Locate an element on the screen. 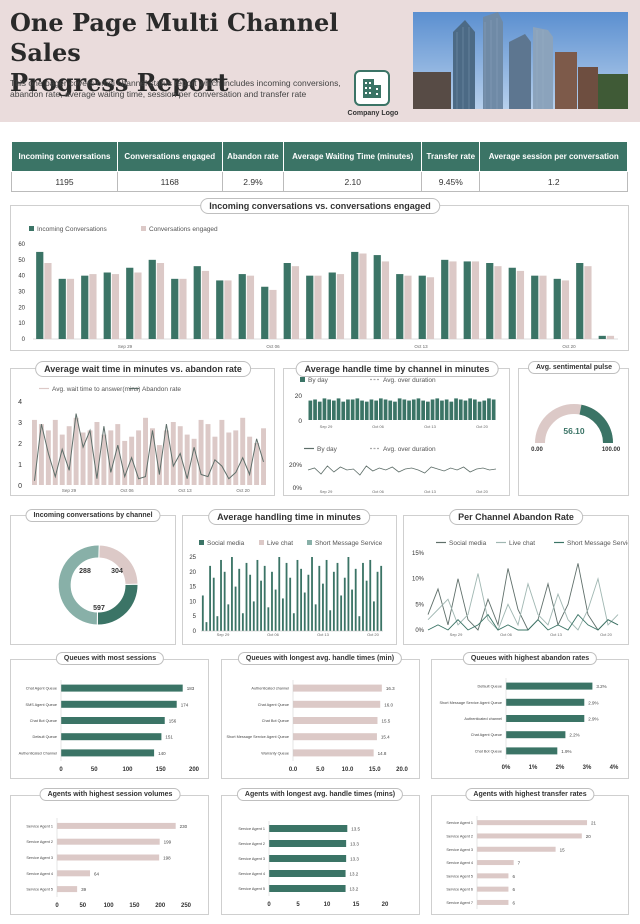 The image size is (640, 924). y-tick-label: 25 is located at coordinates (192, 558).